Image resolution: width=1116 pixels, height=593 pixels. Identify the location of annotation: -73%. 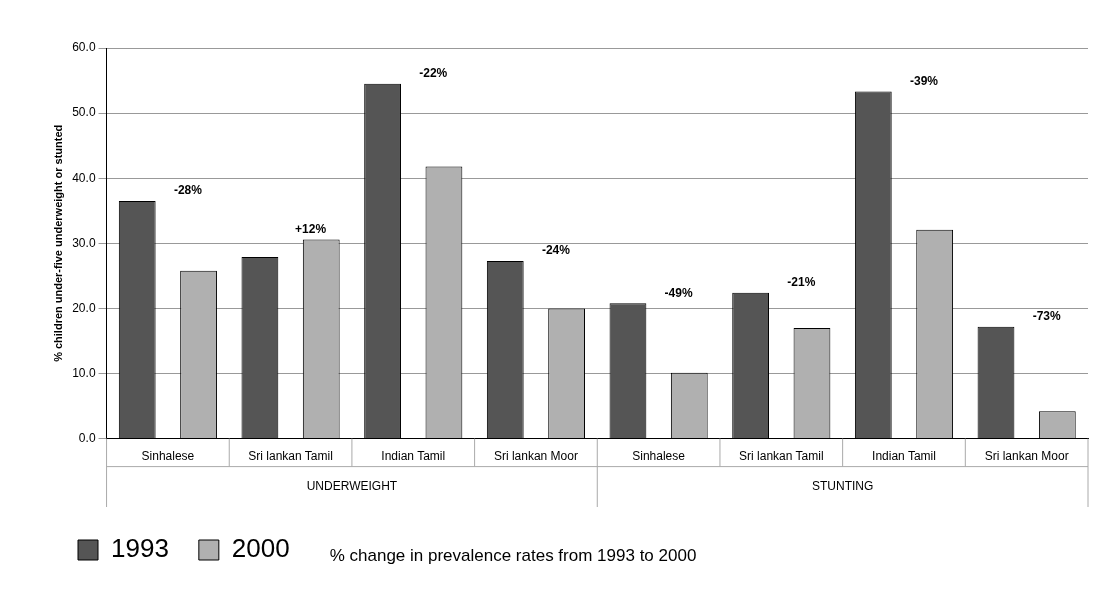
(1046, 315).